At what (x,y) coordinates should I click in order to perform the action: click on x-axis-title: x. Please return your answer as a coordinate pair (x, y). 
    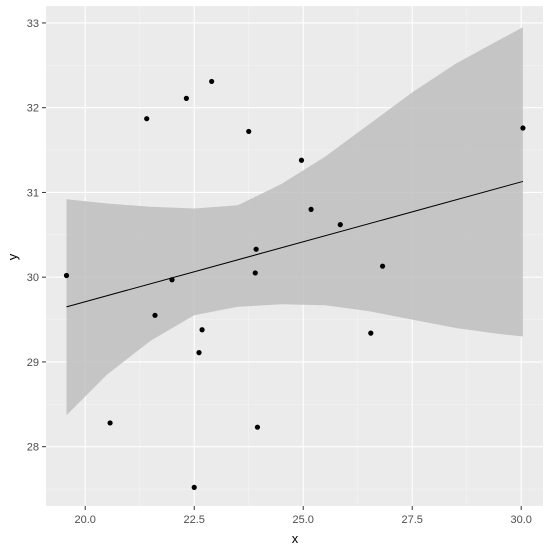
    Looking at the image, I should click on (295, 538).